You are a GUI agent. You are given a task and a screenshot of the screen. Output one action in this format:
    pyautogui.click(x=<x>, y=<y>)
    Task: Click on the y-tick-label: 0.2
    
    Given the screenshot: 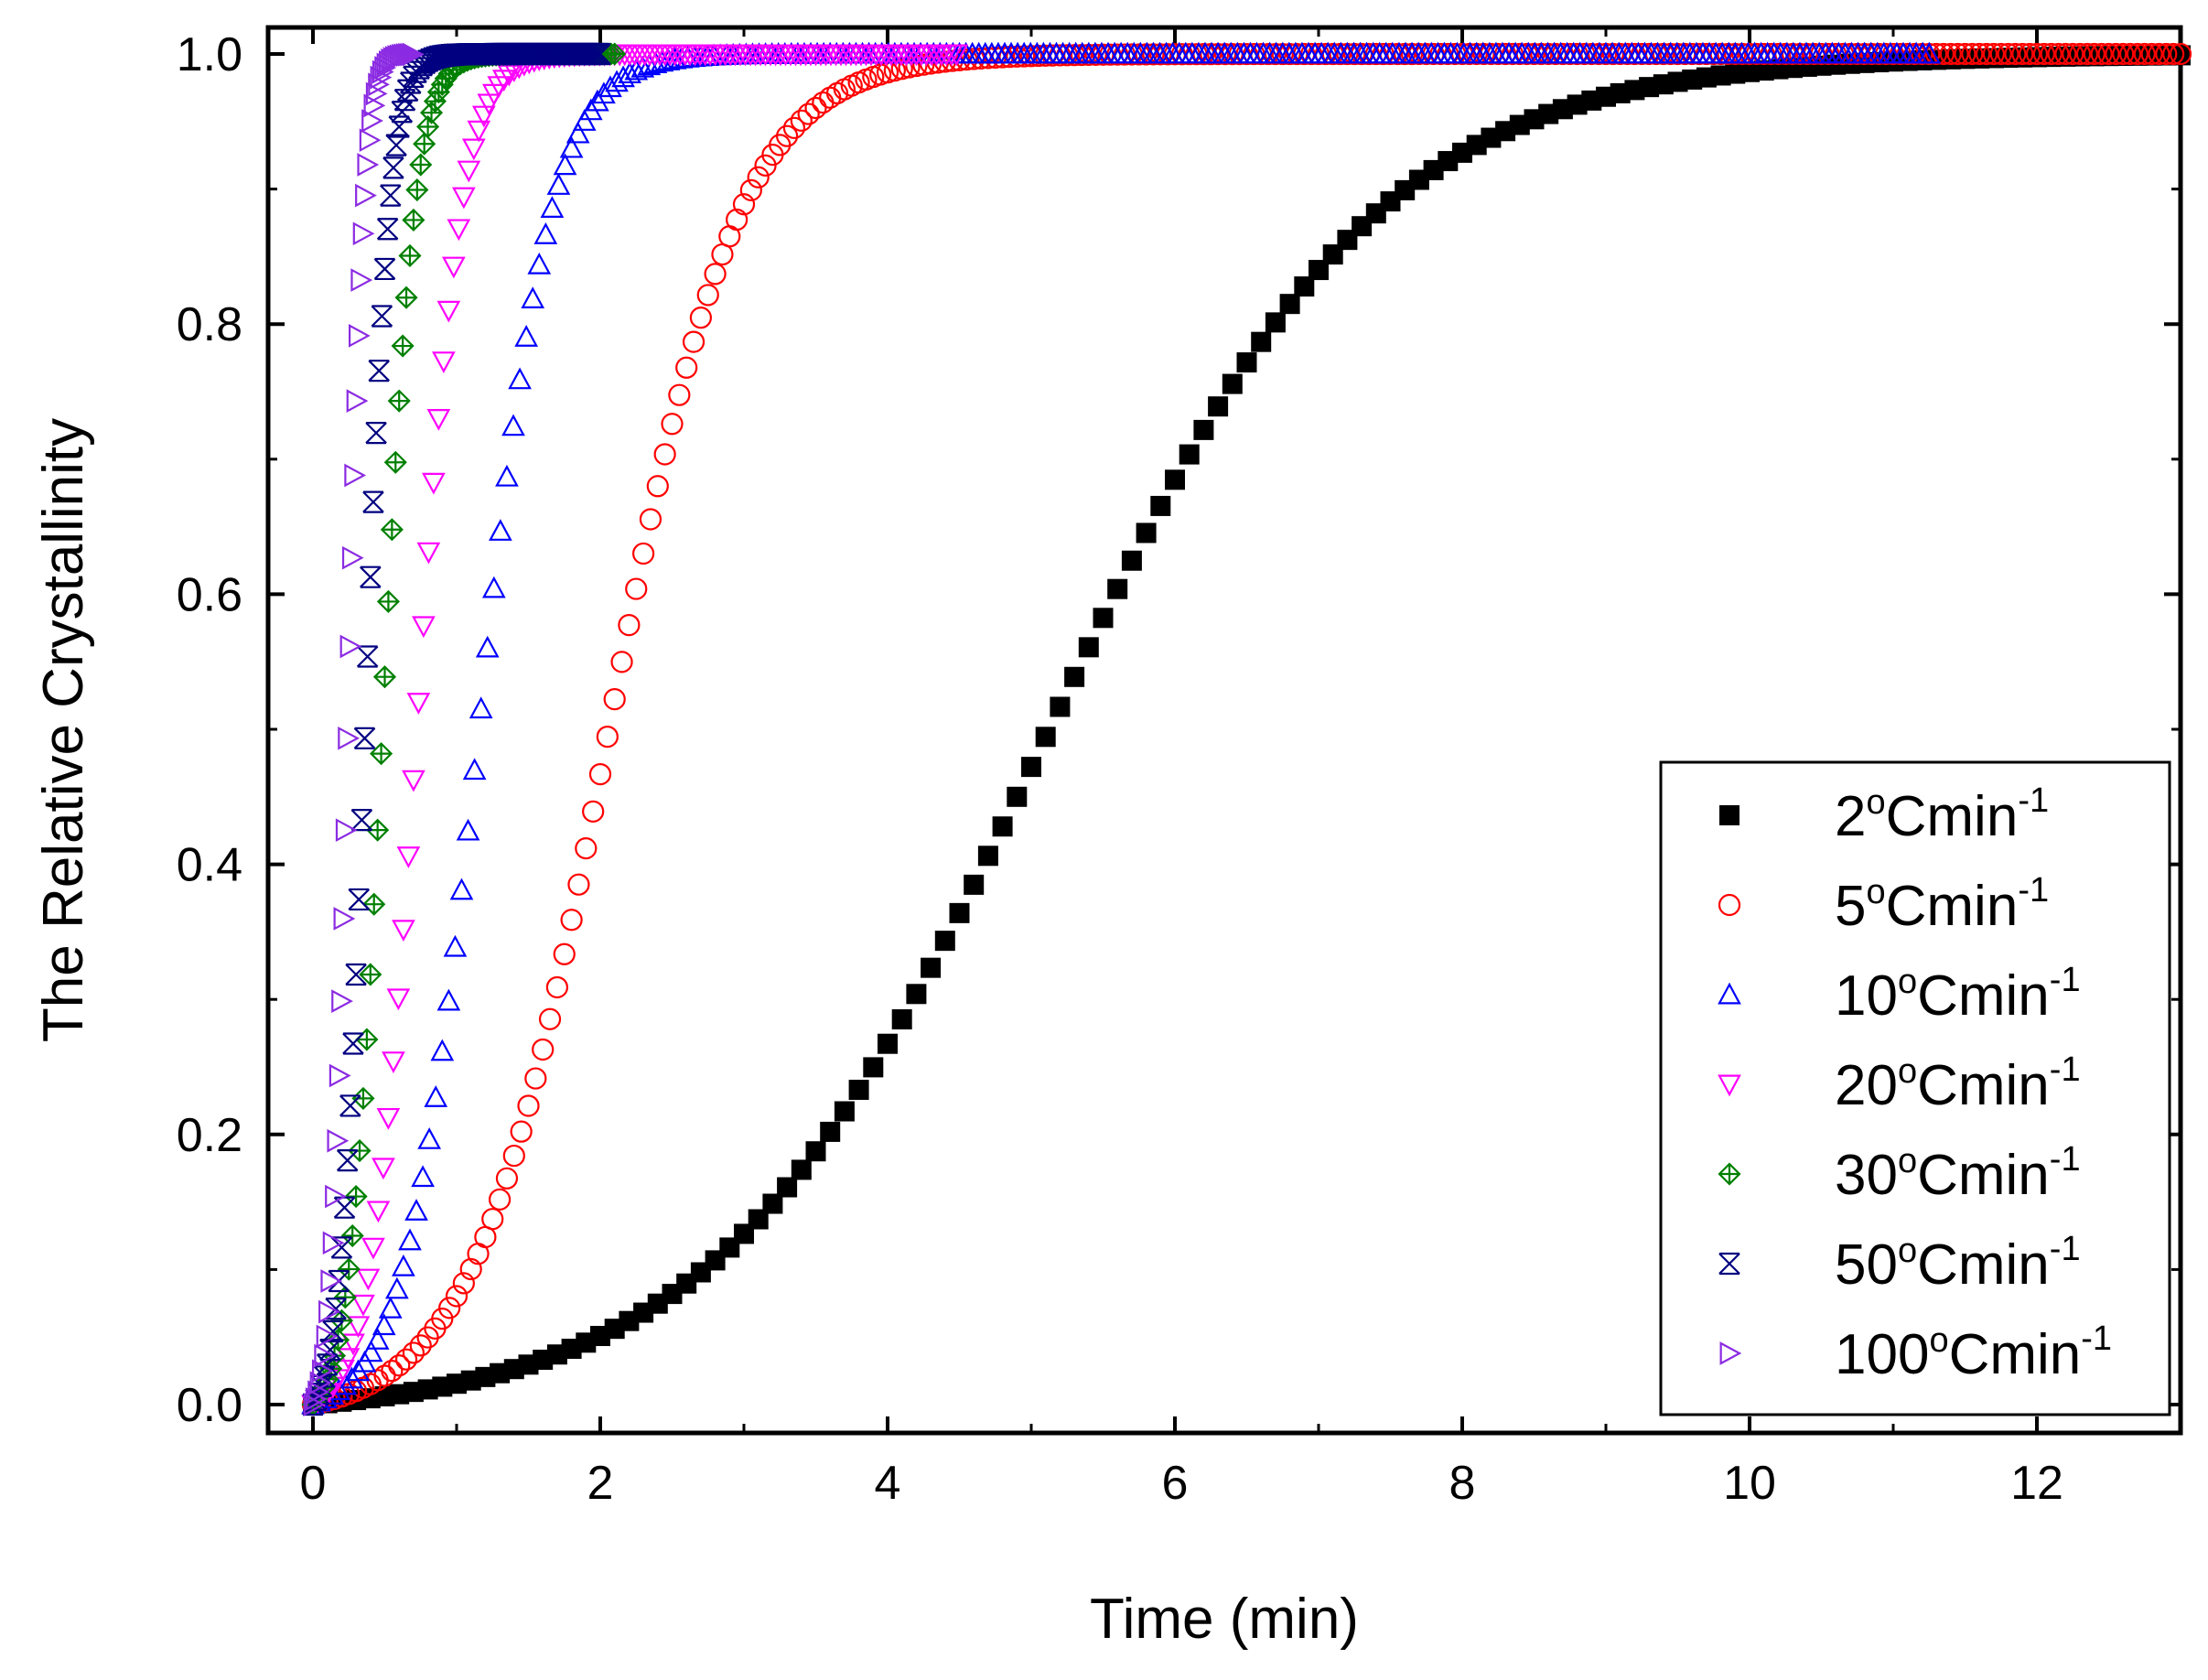 What is the action you would take?
    pyautogui.click(x=209, y=1135)
    